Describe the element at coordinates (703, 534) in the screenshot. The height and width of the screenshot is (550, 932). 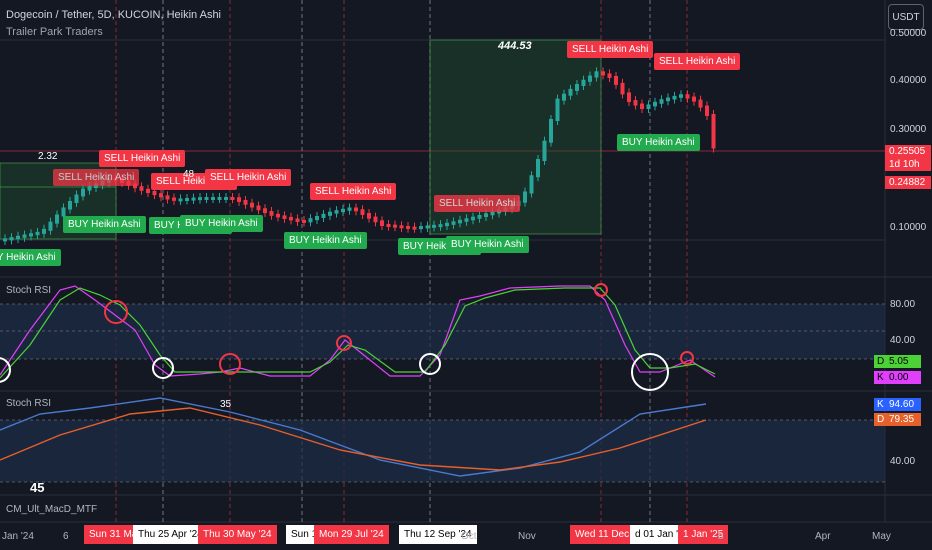
I see `time-date-tag: 1 Jan '25` at that location.